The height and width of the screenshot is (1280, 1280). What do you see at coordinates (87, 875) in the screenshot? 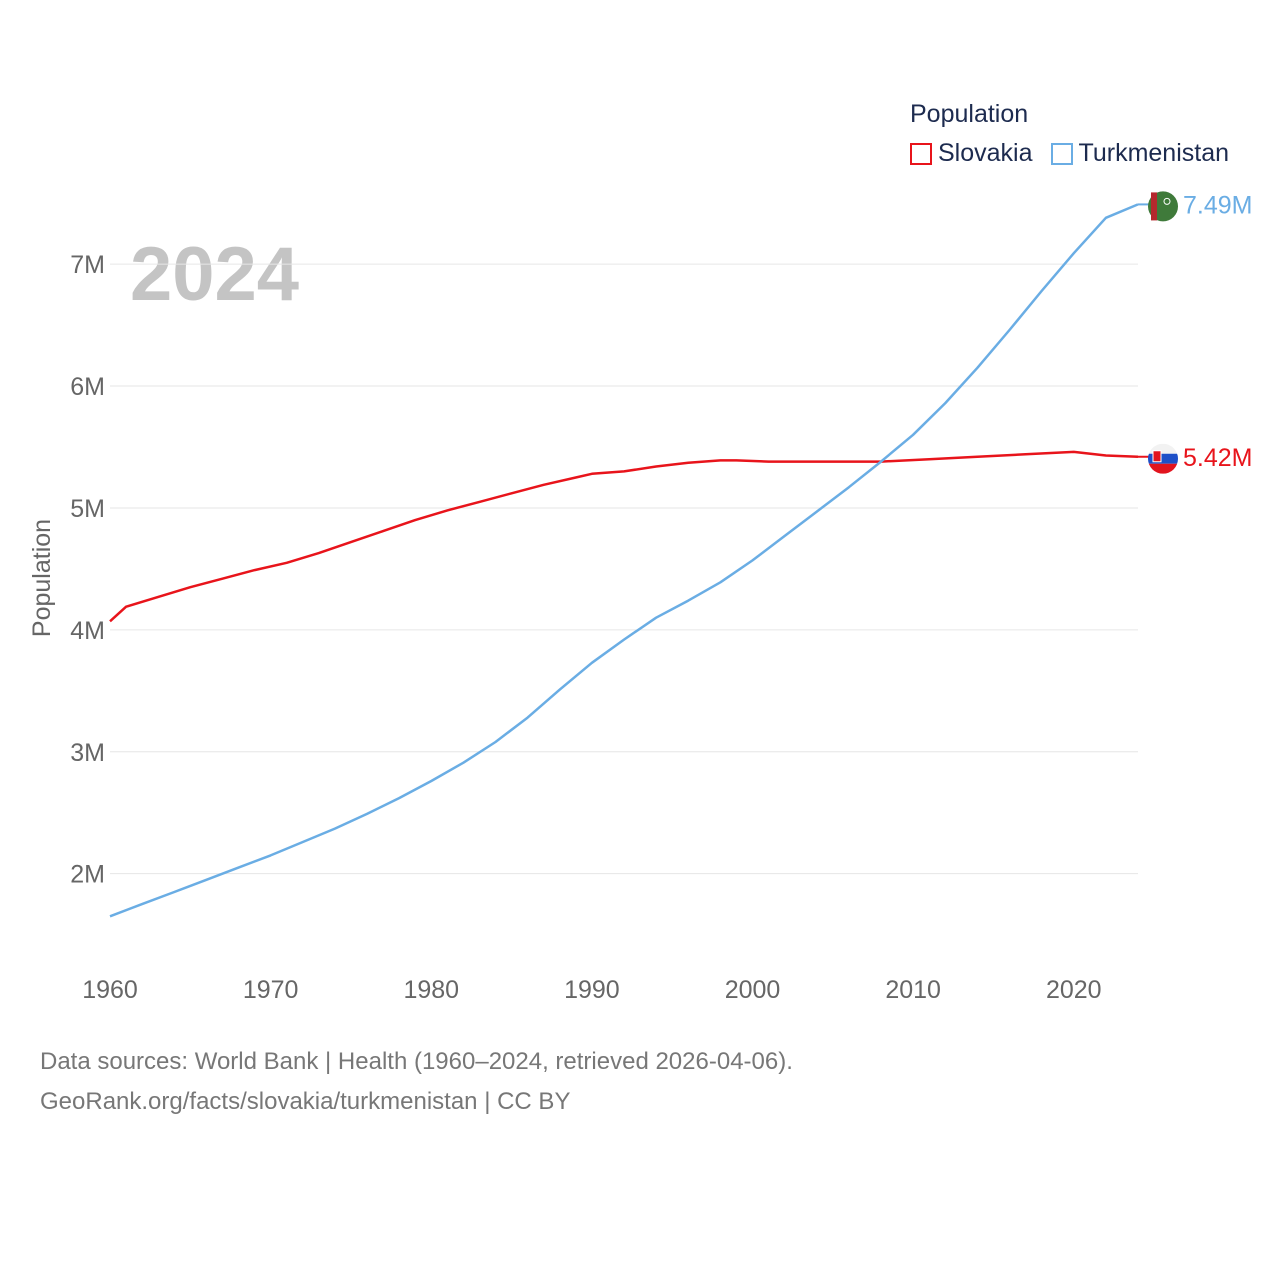
I see `y-tick-label: 2M` at bounding box center [87, 875].